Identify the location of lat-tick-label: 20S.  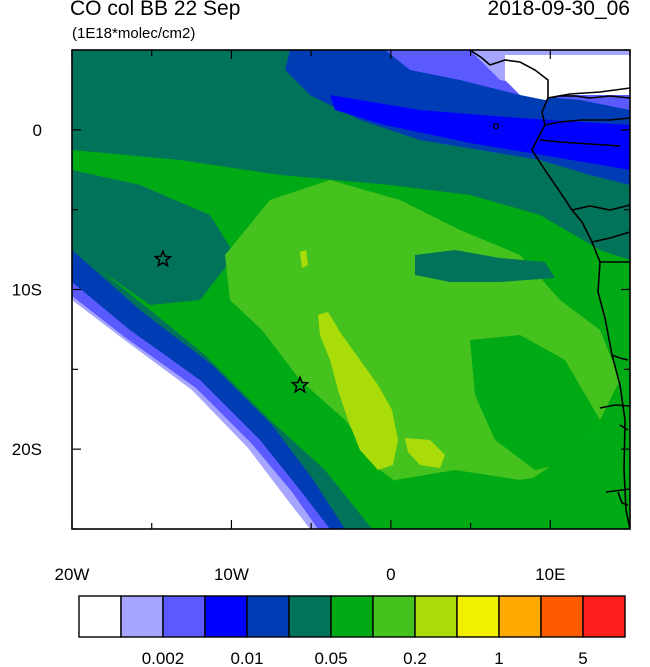
(27, 449).